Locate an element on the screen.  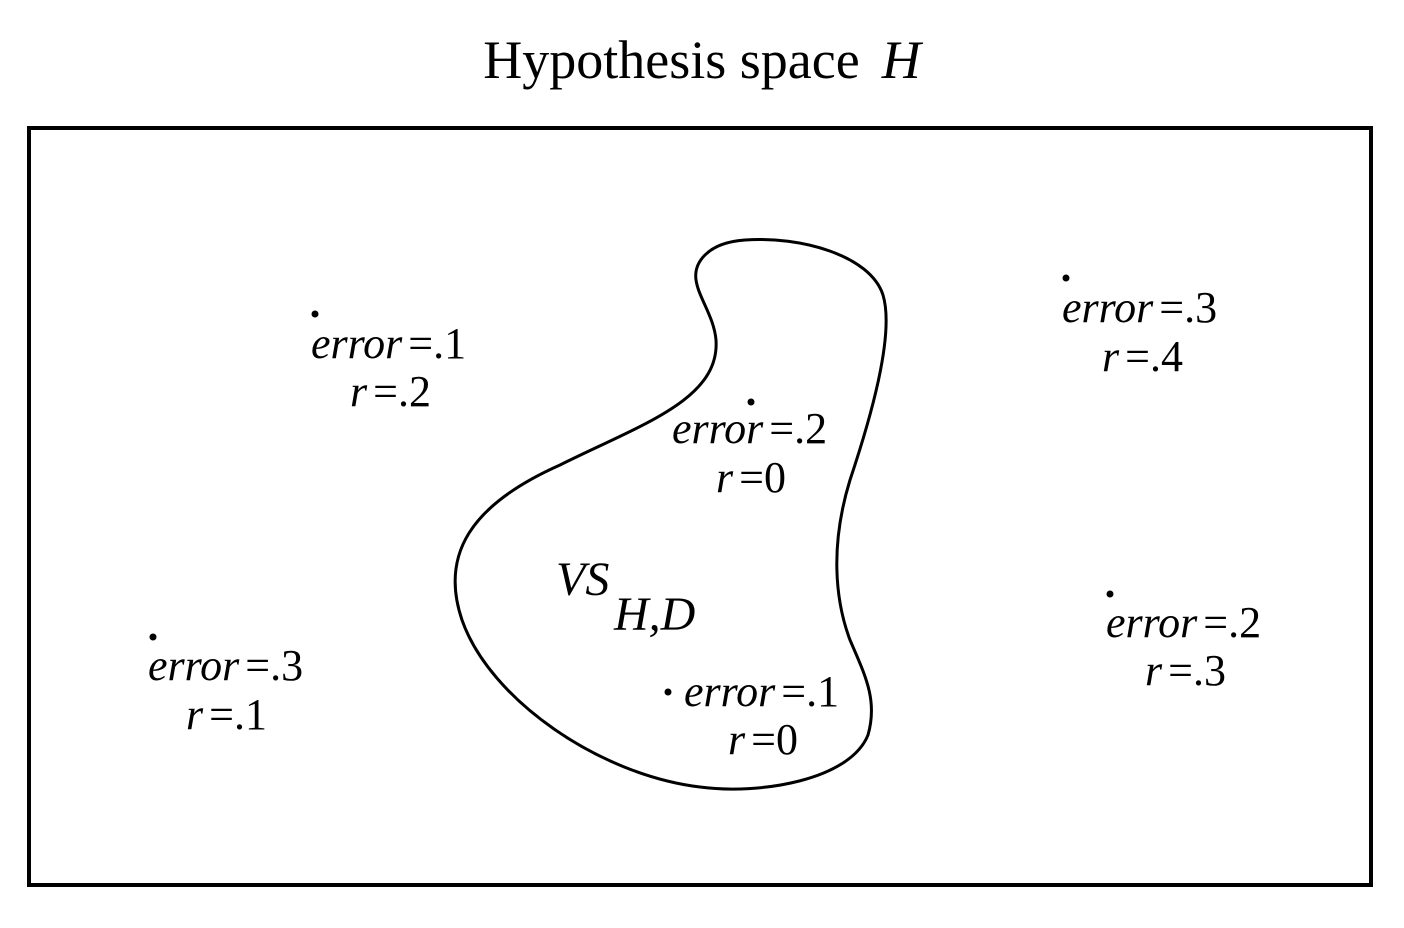
r-value: =.2 is located at coordinates (402, 391).